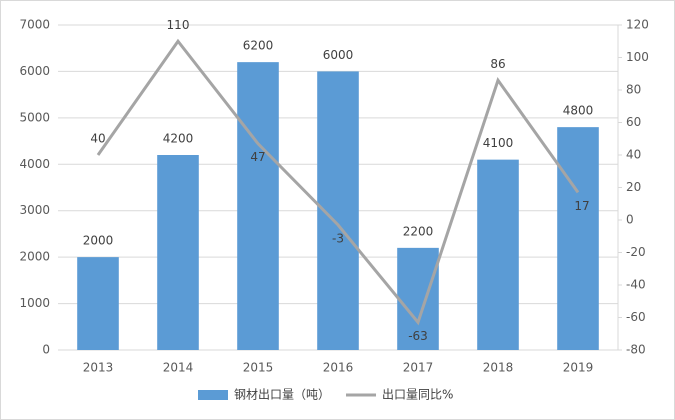  I want to click on bar-value-label: 4200, so click(178, 139).